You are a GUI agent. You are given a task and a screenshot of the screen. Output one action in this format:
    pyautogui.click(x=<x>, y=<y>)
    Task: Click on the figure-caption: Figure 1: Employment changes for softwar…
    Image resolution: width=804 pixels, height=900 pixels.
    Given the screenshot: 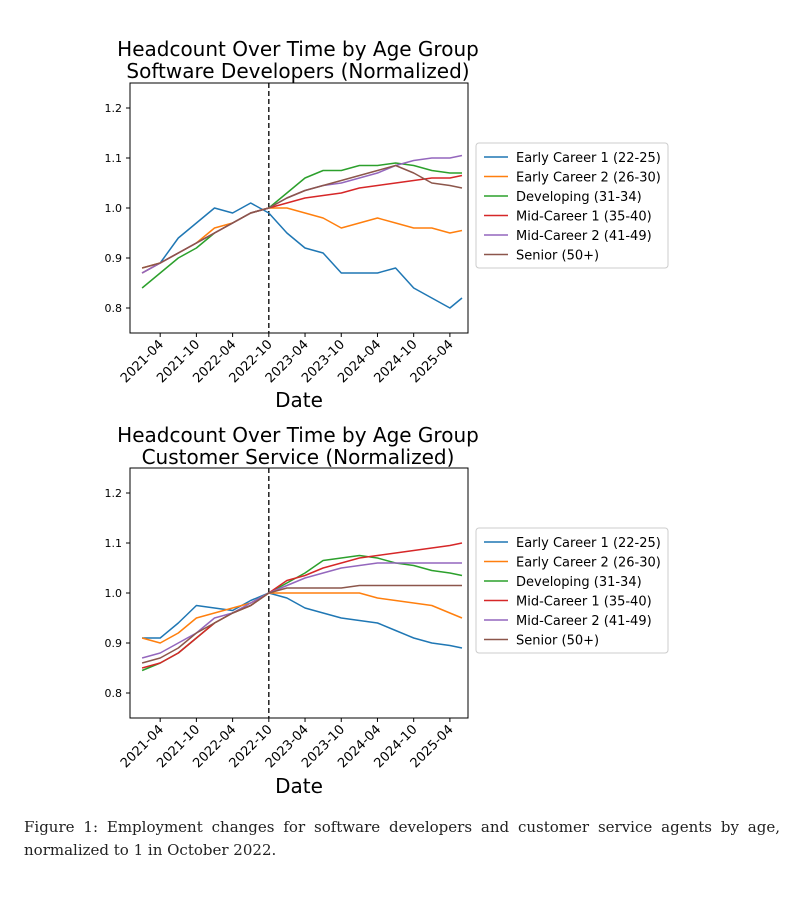 What is the action you would take?
    pyautogui.click(x=402, y=838)
    